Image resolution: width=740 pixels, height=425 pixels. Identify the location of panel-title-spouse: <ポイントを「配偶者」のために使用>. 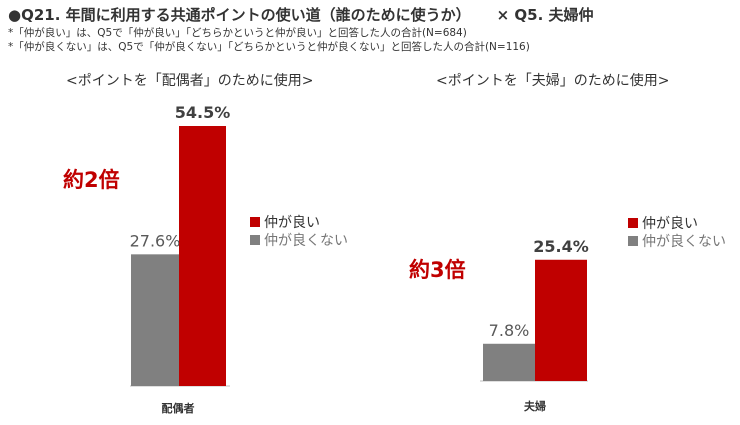
(190, 81).